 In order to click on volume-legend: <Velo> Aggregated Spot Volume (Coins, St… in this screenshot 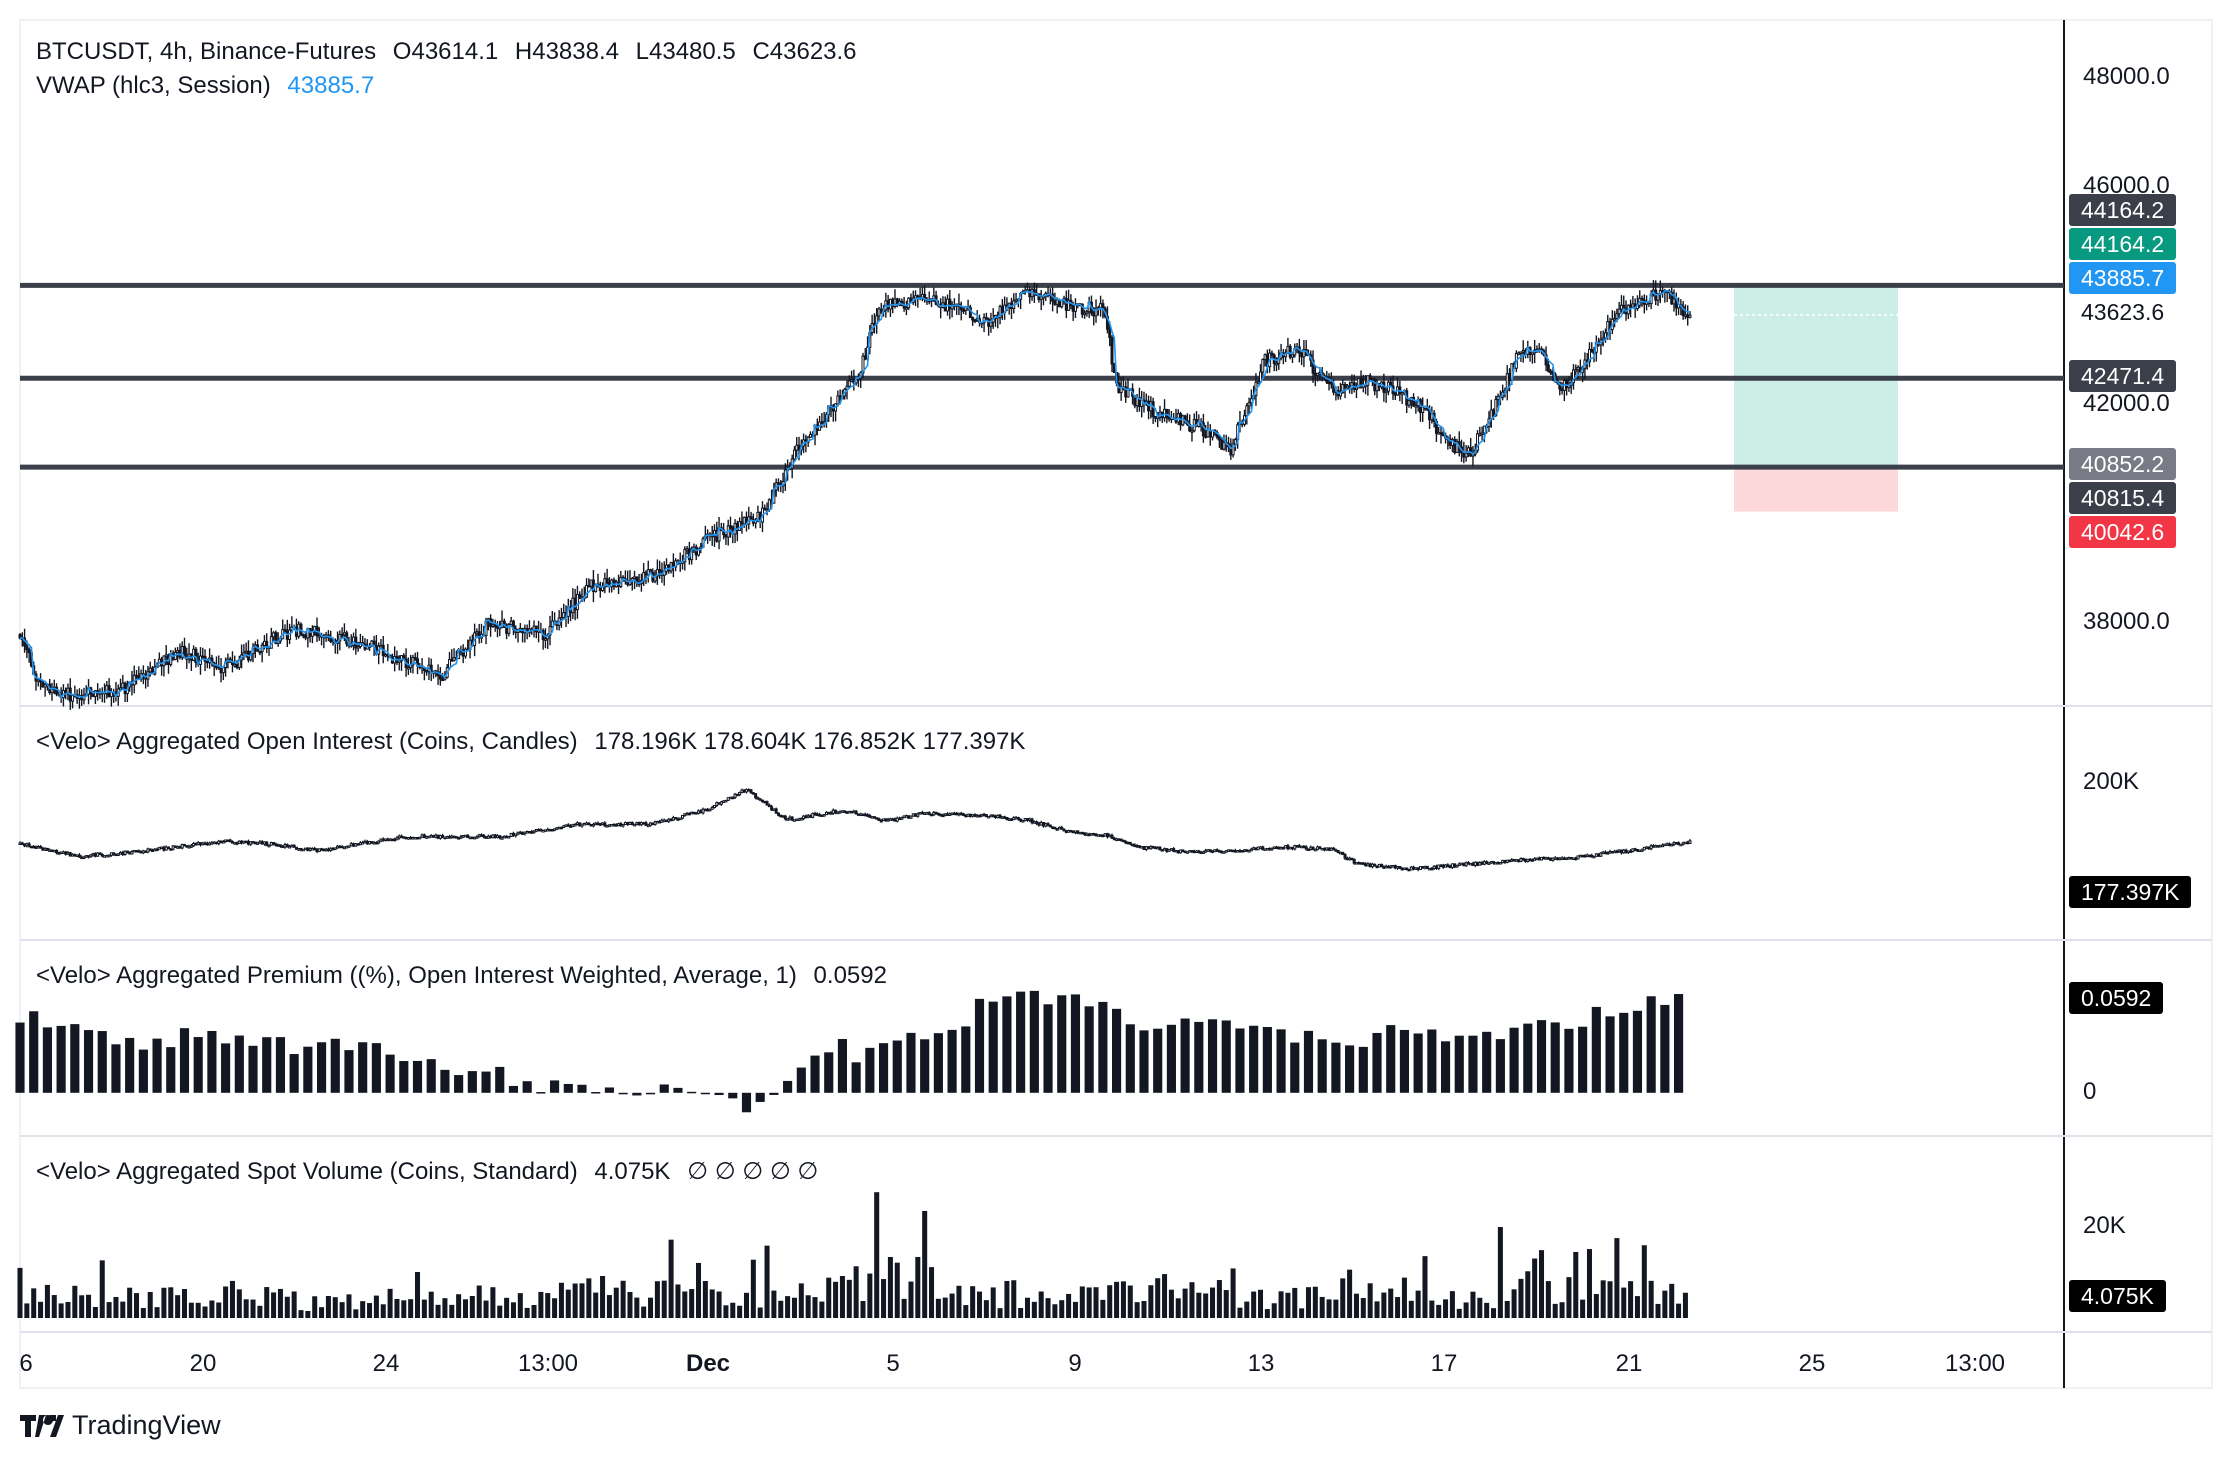, I will do `click(432, 1172)`.